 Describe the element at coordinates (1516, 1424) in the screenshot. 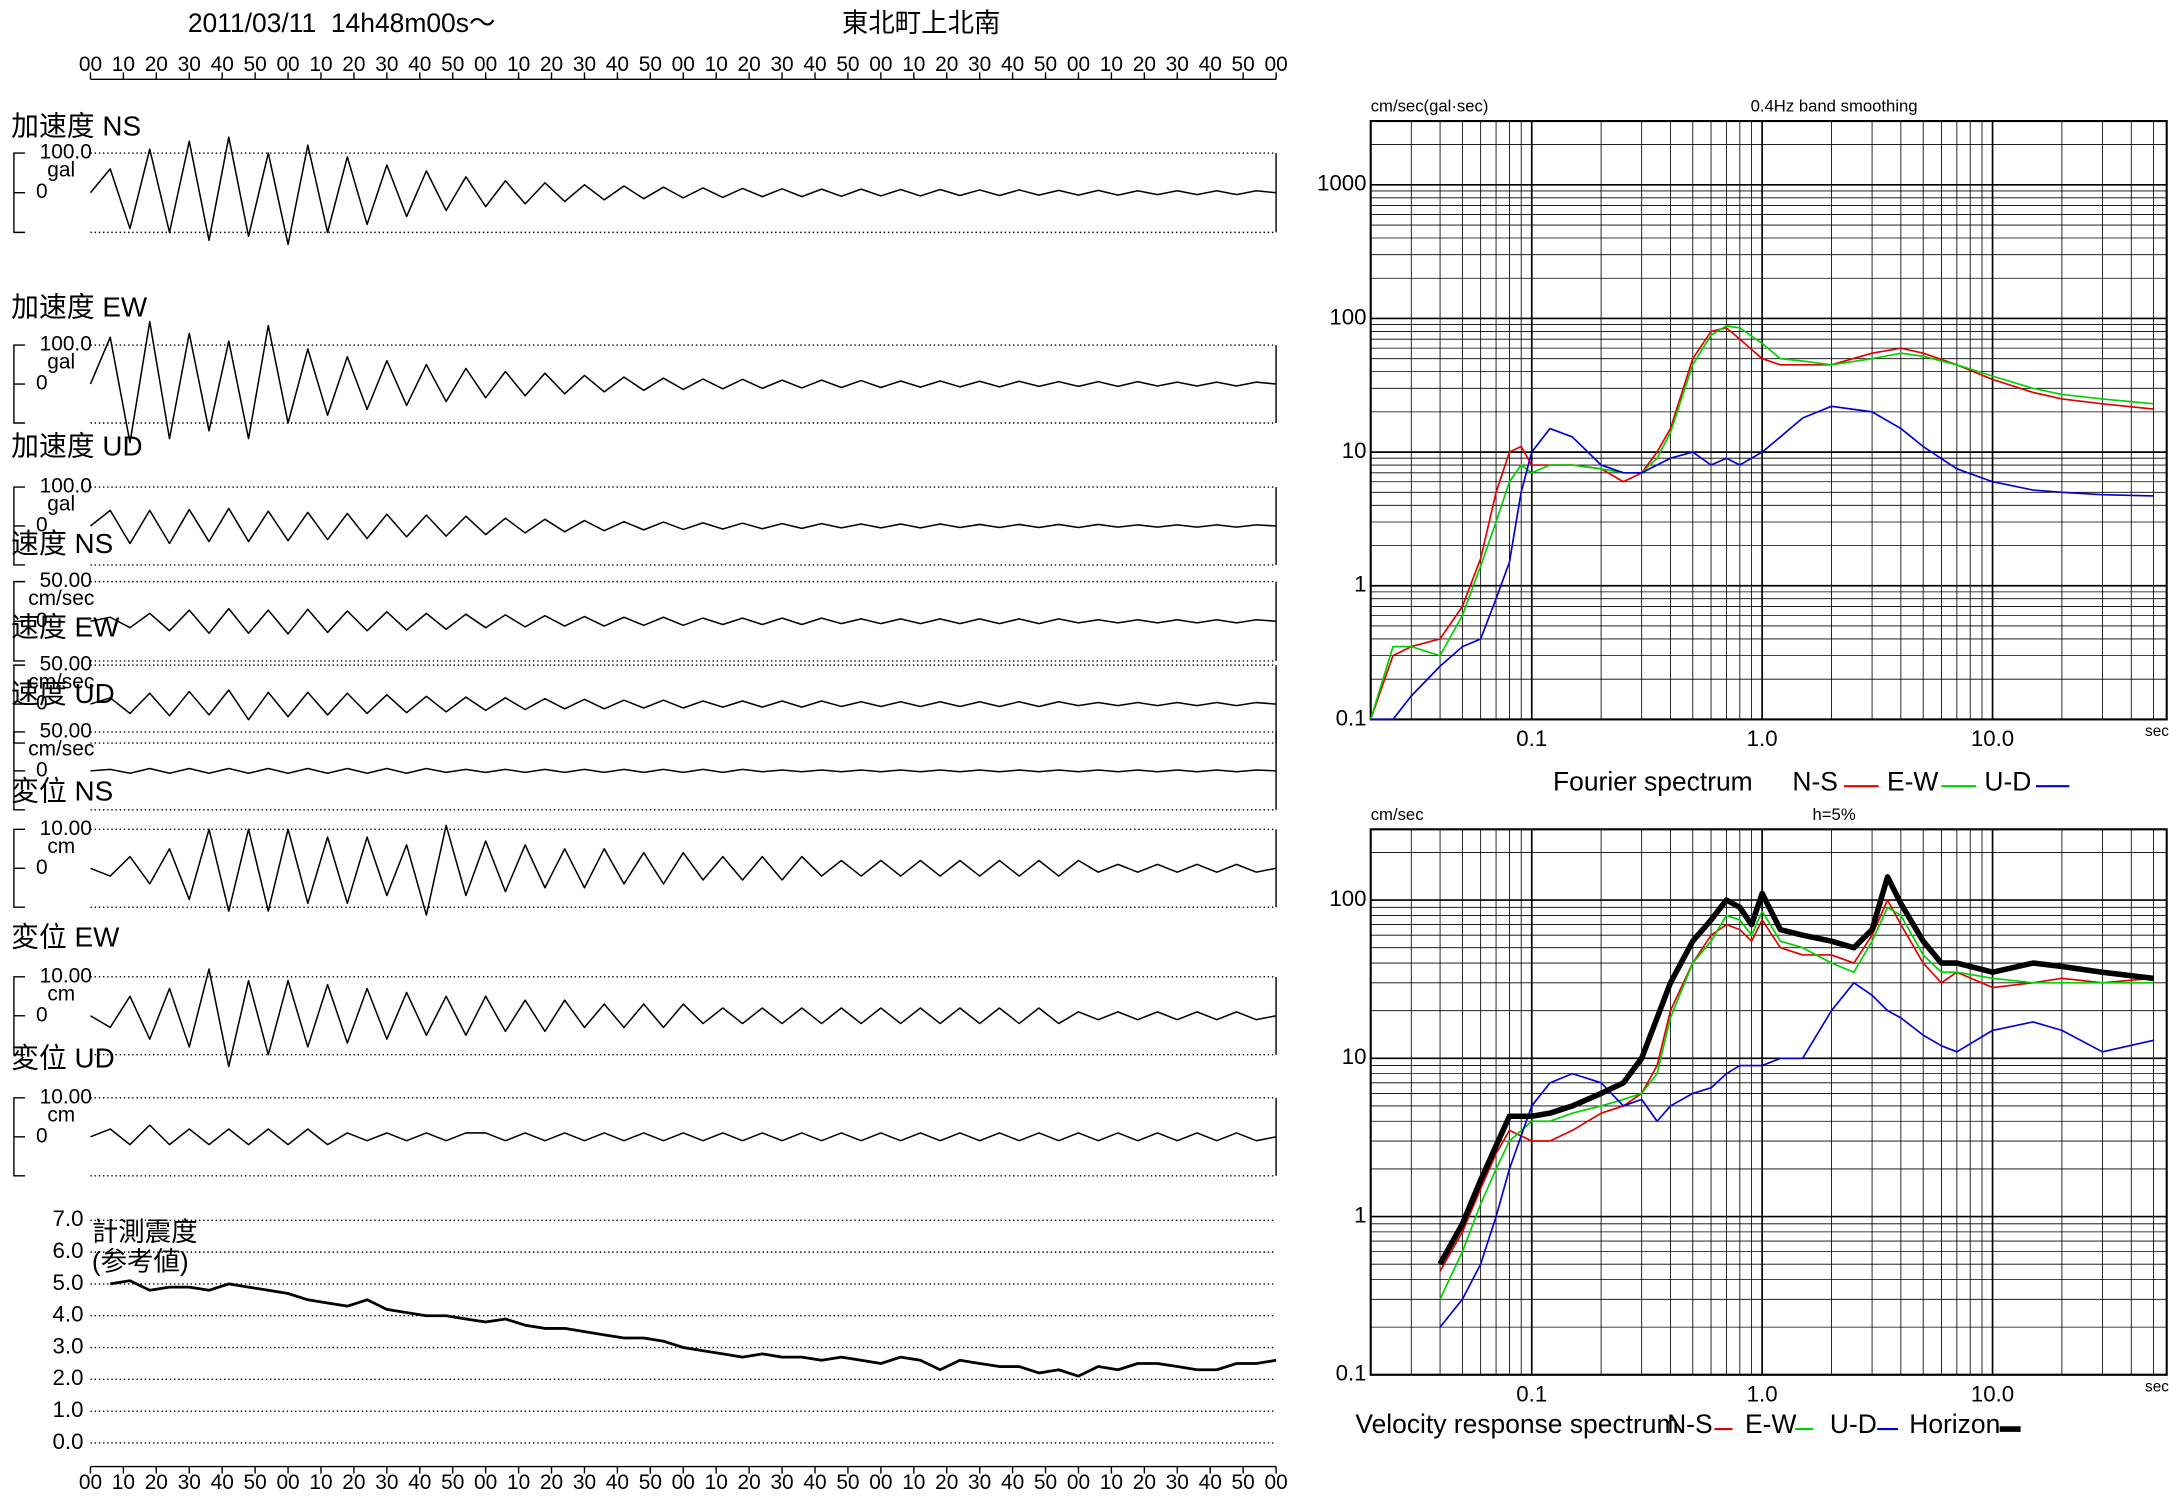

I see `chart-title: Velocity response spectrum` at that location.